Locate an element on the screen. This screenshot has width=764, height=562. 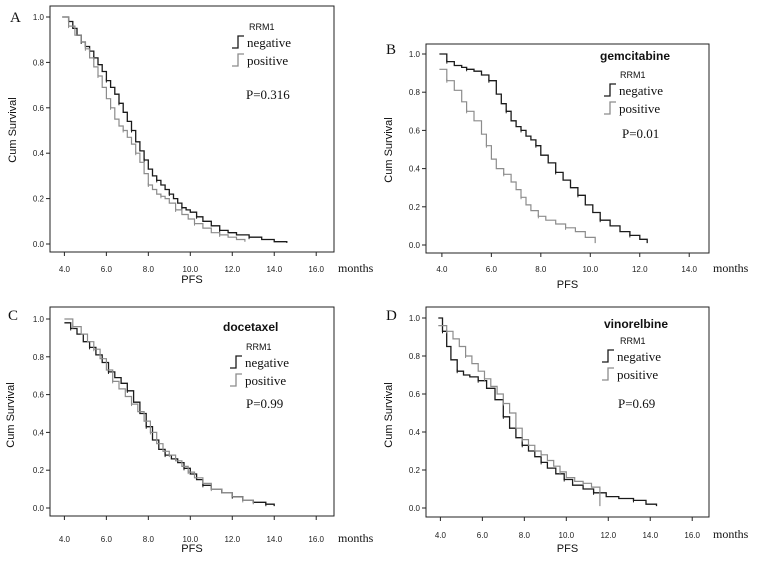
p-value-annotation: P=0.69 is located at coordinates (636, 403).